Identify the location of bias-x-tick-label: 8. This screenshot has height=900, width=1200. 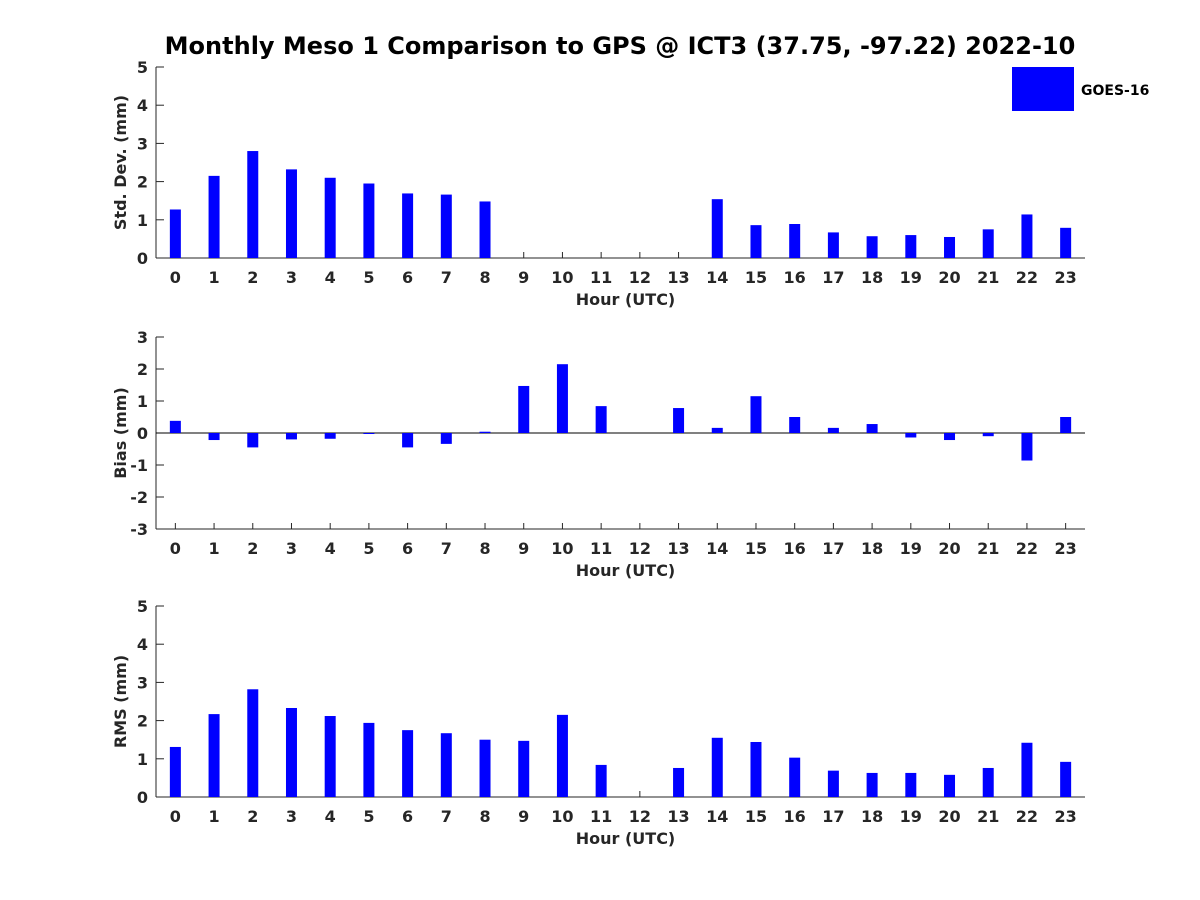
(484, 548).